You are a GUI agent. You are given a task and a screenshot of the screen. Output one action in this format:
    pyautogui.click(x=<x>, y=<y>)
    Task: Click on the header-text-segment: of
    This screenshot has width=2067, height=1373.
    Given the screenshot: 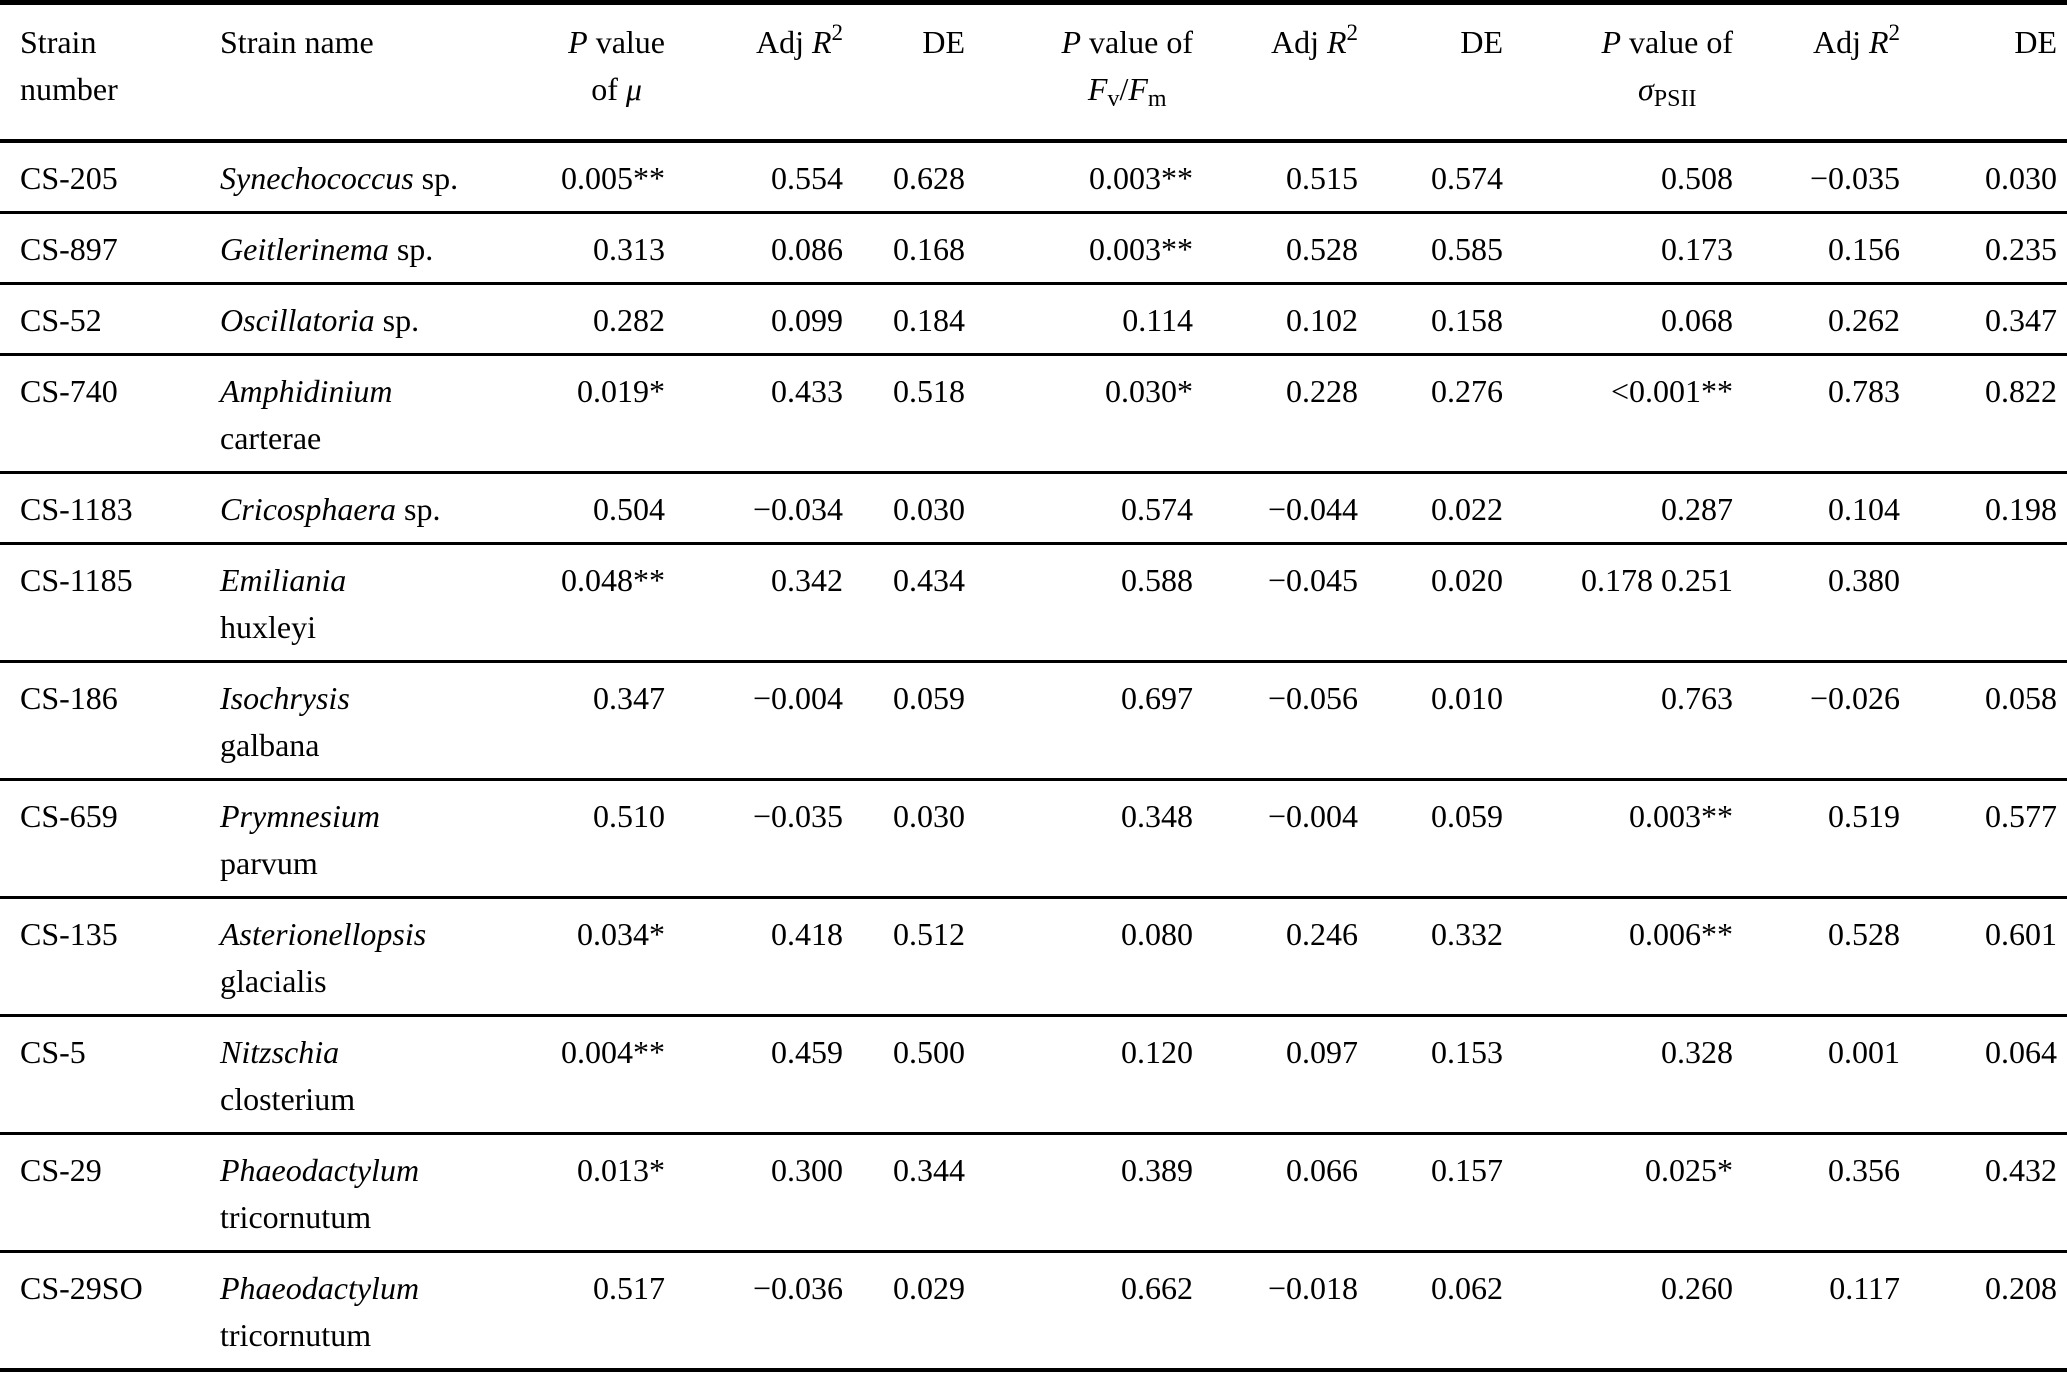 What is the action you would take?
    pyautogui.click(x=608, y=89)
    